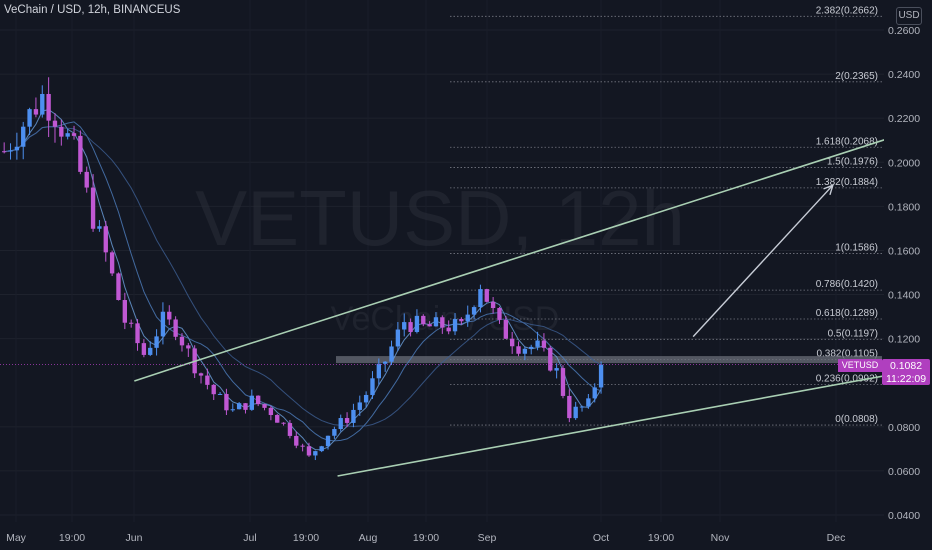  I want to click on watermark-sub: VeChain / USD, so click(445, 319).